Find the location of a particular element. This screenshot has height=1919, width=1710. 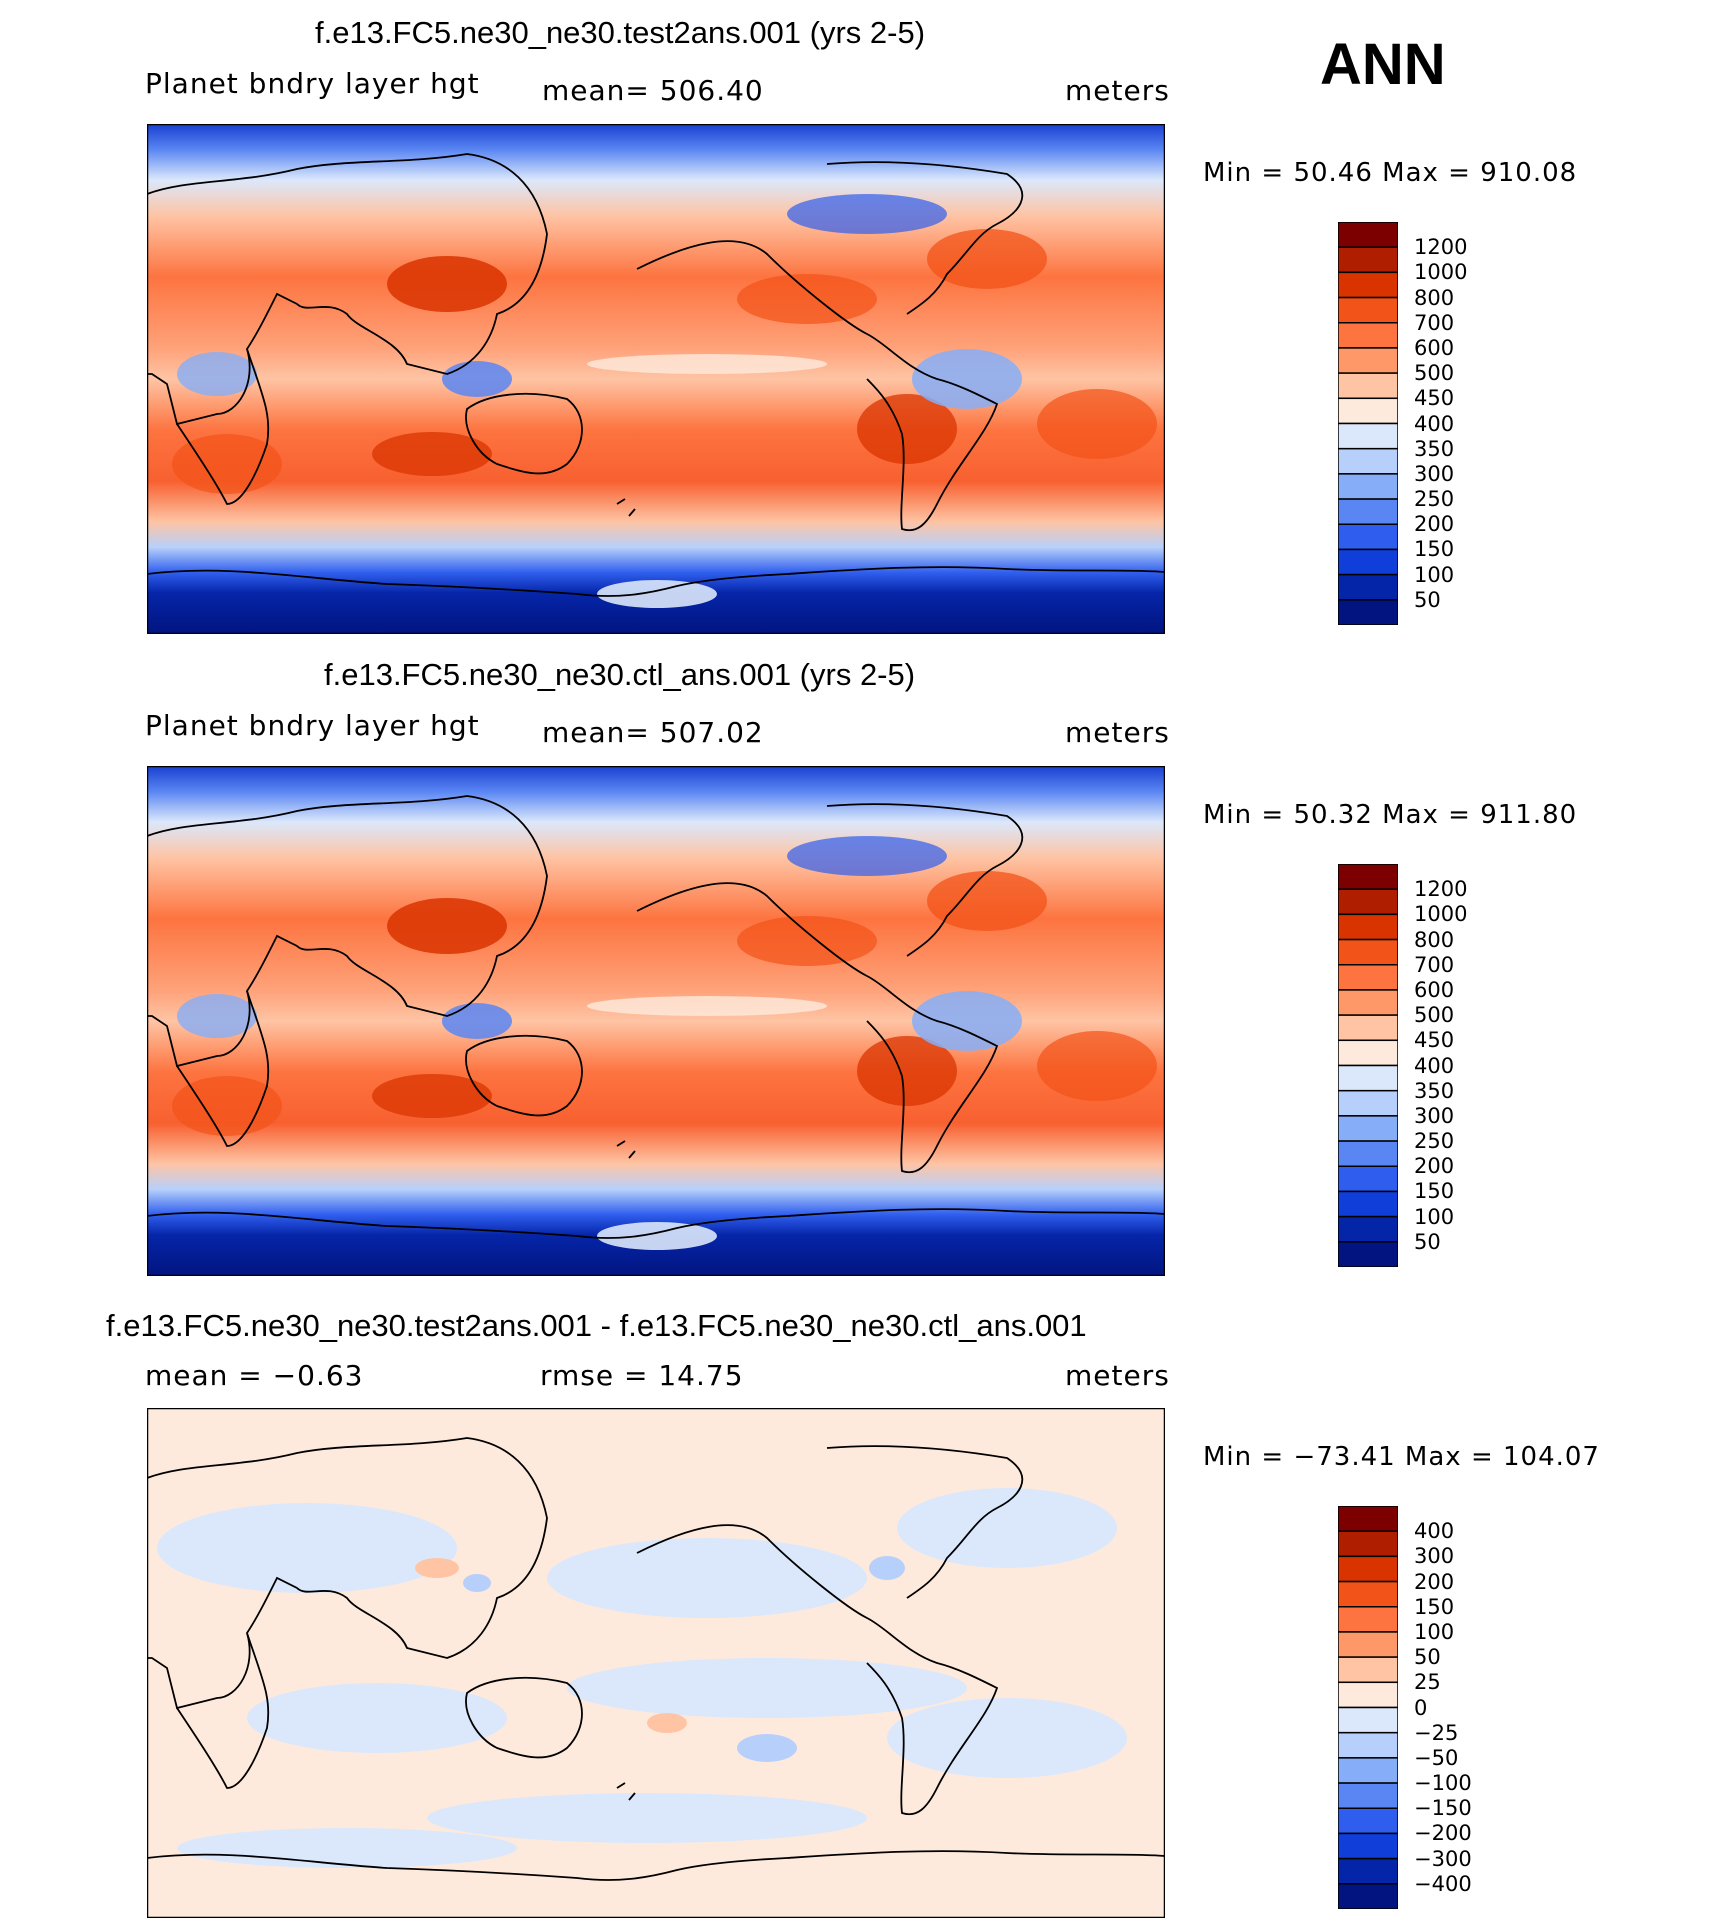

panel3-minmax: Min = −73.41 Max = 104.07 is located at coordinates (1401, 1457).